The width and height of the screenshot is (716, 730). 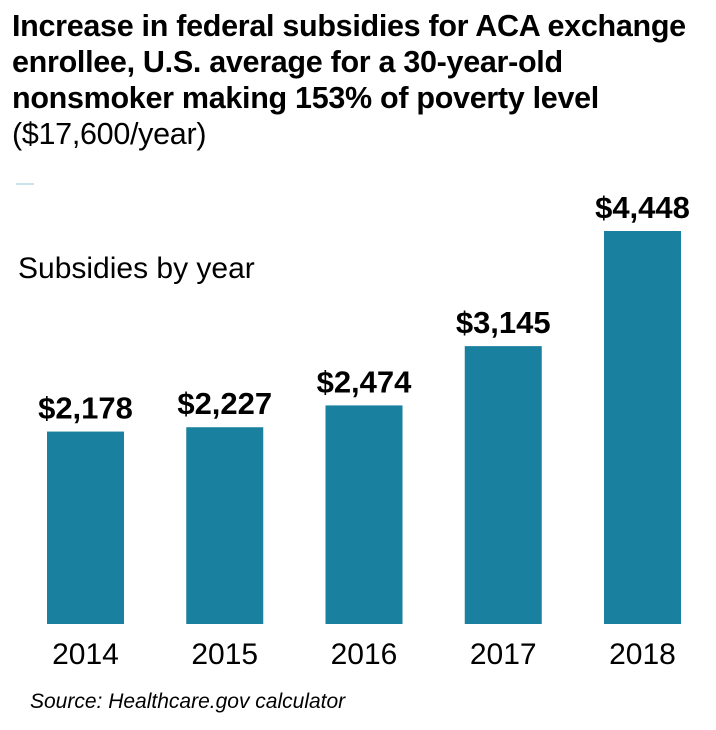 I want to click on data-label: $2,227, so click(x=224, y=403).